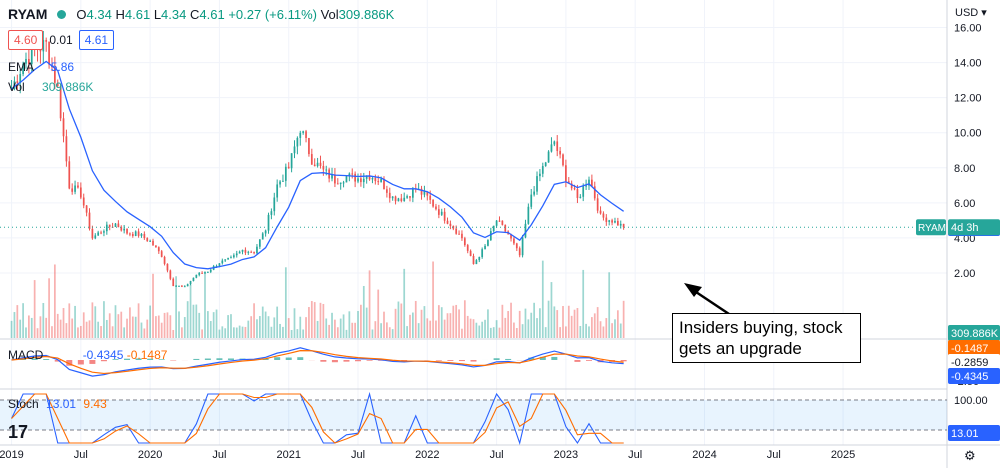 The height and width of the screenshot is (468, 1000). What do you see at coordinates (969, 349) in the screenshot?
I see `macd-badge-1: -0.1487` at bounding box center [969, 349].